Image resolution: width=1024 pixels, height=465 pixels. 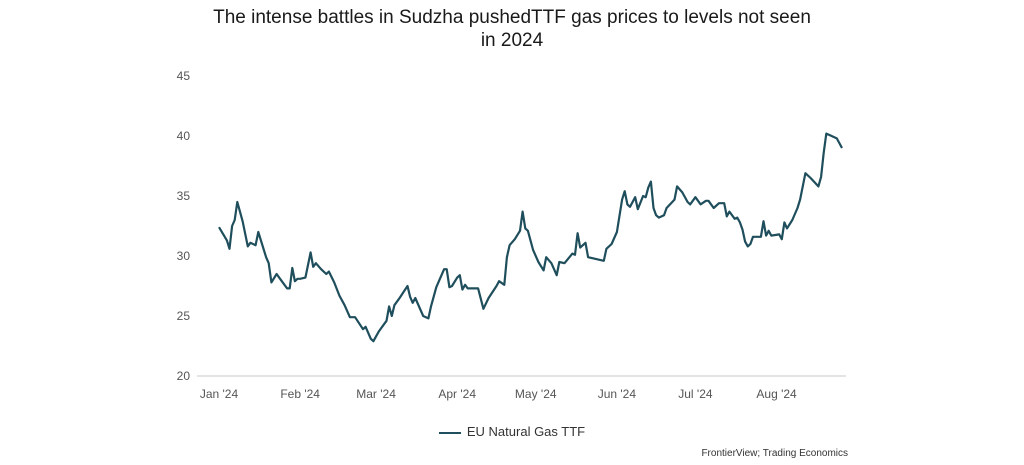 I want to click on chart-title-line-2: in 2024, so click(x=512, y=40).